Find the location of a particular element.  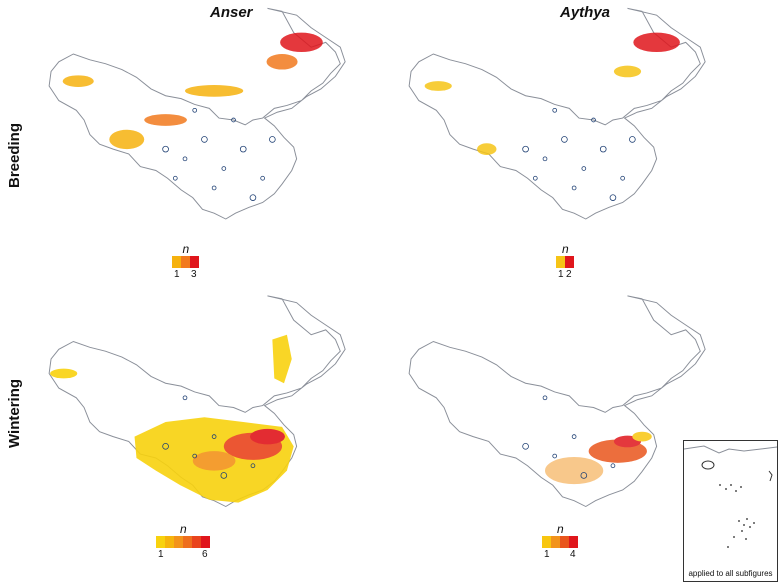

map-anser-wintering is located at coordinates (197, 401).